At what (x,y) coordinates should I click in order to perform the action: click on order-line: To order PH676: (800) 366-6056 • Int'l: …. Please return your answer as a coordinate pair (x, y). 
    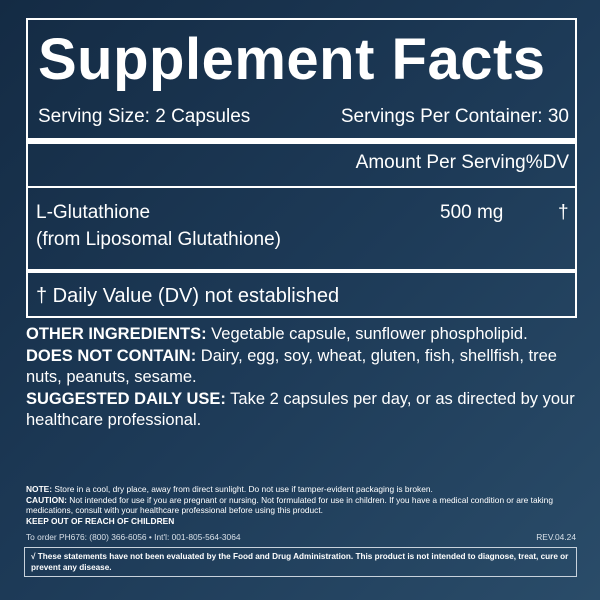
    Looking at the image, I should click on (301, 537).